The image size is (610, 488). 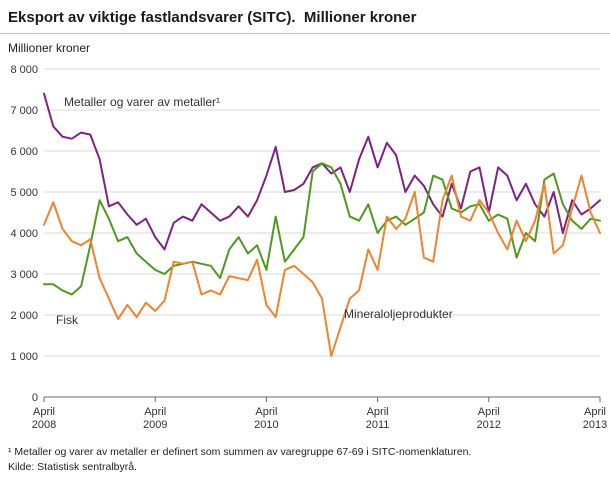 I want to click on x-tick-label-year: 2008, so click(x=44, y=425).